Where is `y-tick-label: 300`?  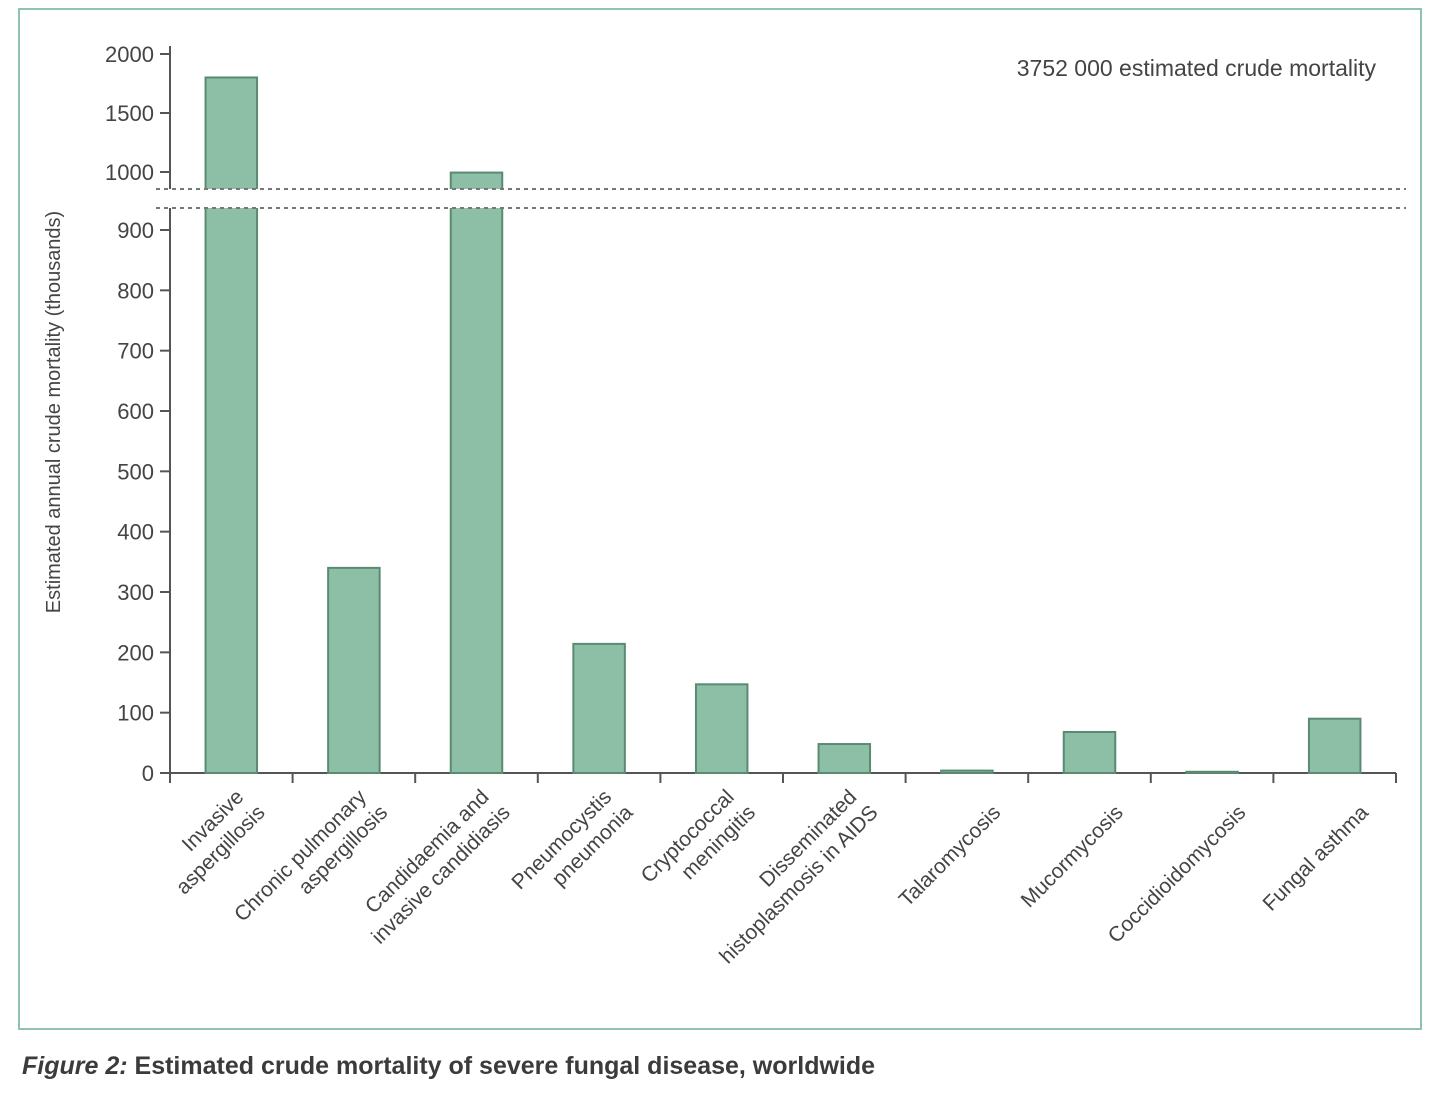
y-tick-label: 300 is located at coordinates (135, 592).